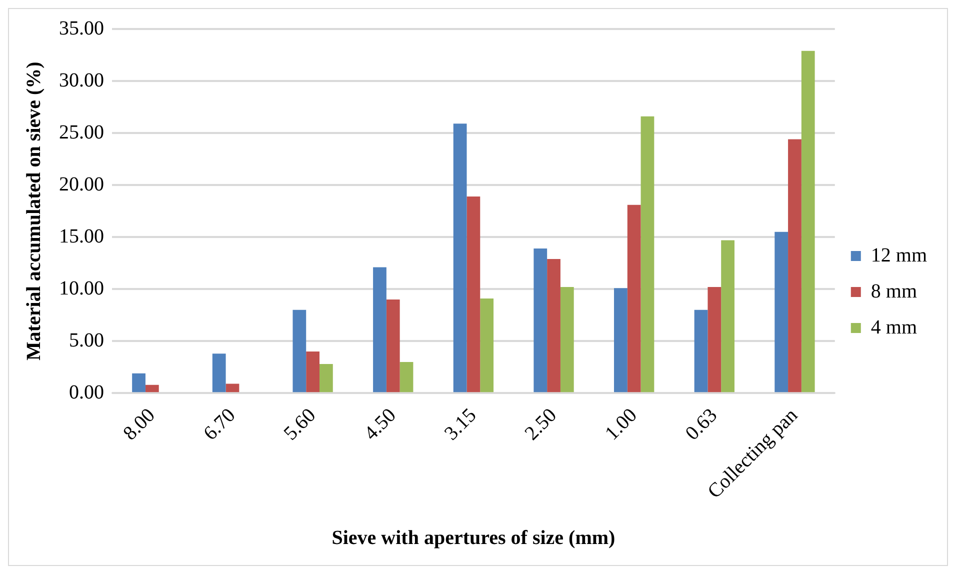 The height and width of the screenshot is (578, 960). What do you see at coordinates (219, 424) in the screenshot?
I see `x-tick-label: 6.70` at bounding box center [219, 424].